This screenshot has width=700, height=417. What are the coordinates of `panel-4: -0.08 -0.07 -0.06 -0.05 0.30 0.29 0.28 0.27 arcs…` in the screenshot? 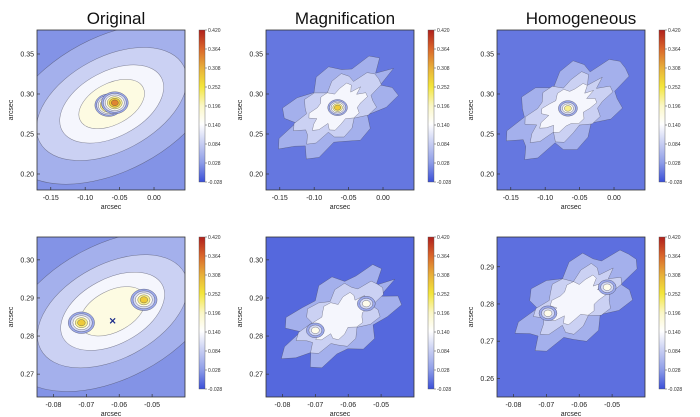 It's located at (115, 326).